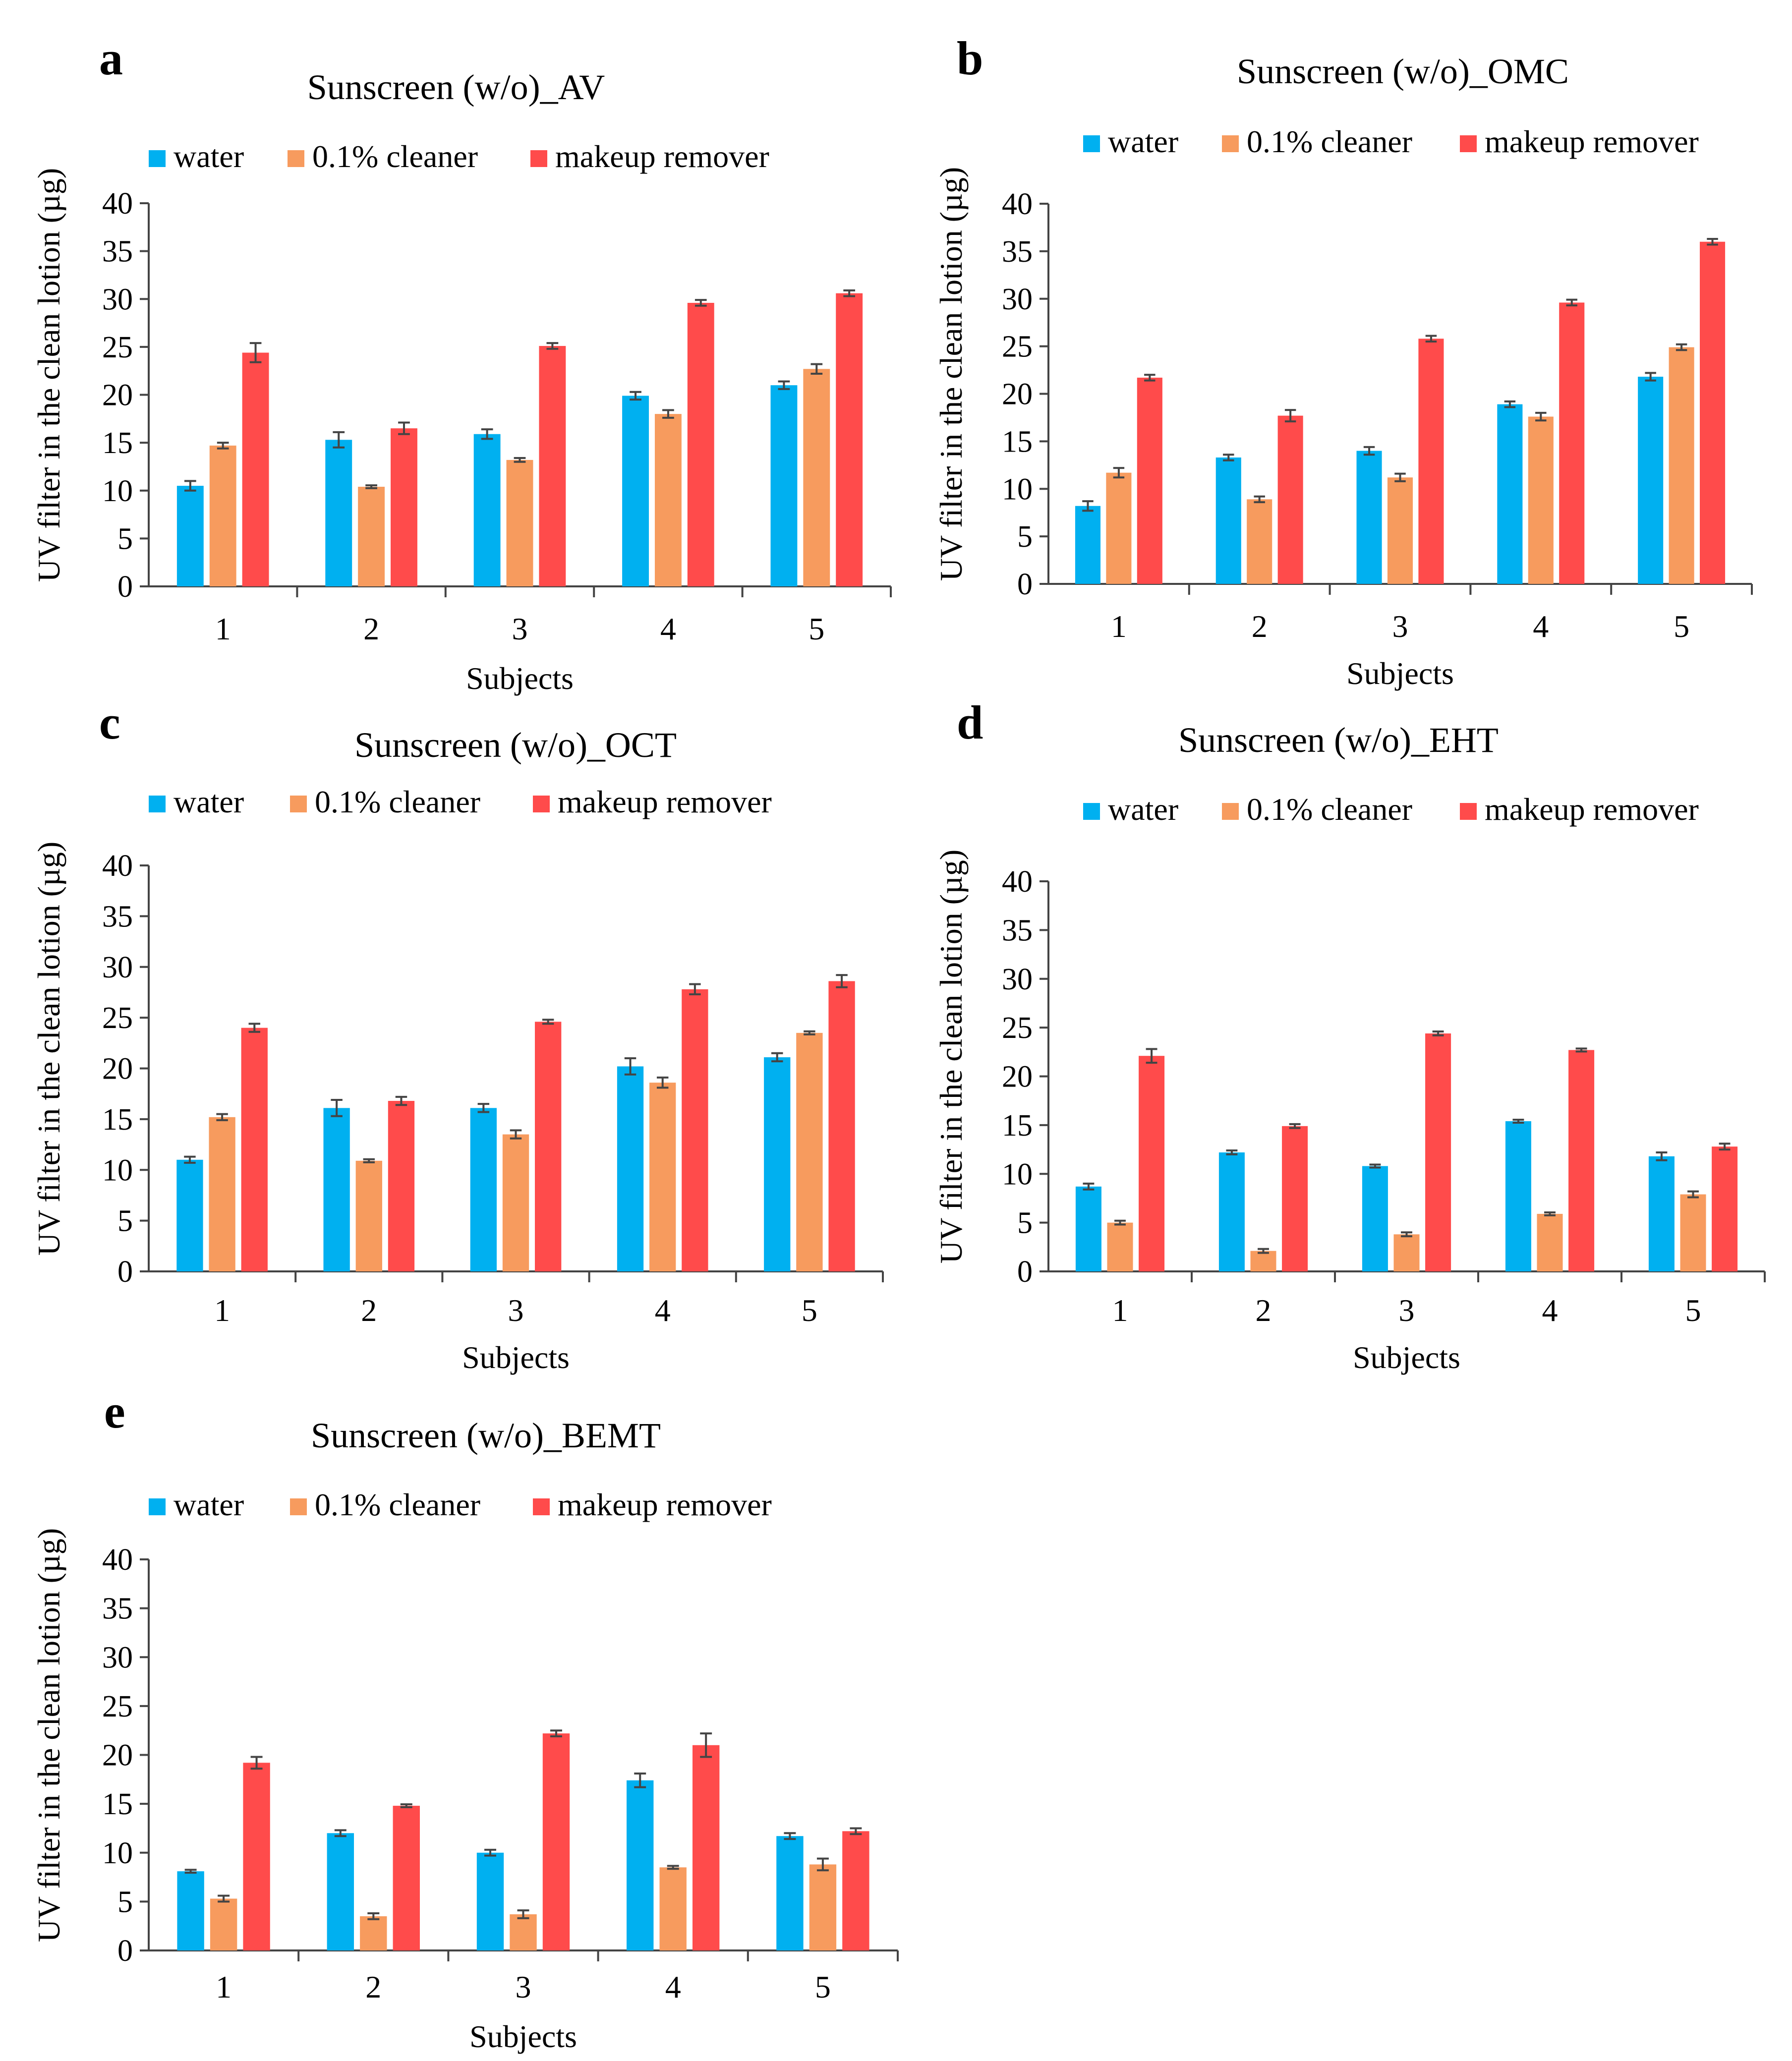 The height and width of the screenshot is (2061, 1792). What do you see at coordinates (118, 1120) in the screenshot?
I see `y-tick-label: 15` at bounding box center [118, 1120].